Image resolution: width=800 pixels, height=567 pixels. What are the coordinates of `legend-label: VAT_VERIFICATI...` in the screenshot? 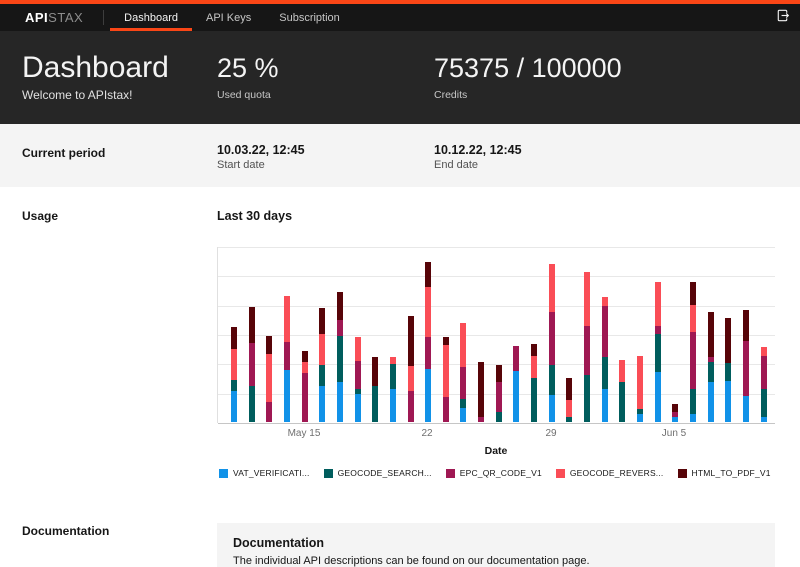 It's located at (271, 473).